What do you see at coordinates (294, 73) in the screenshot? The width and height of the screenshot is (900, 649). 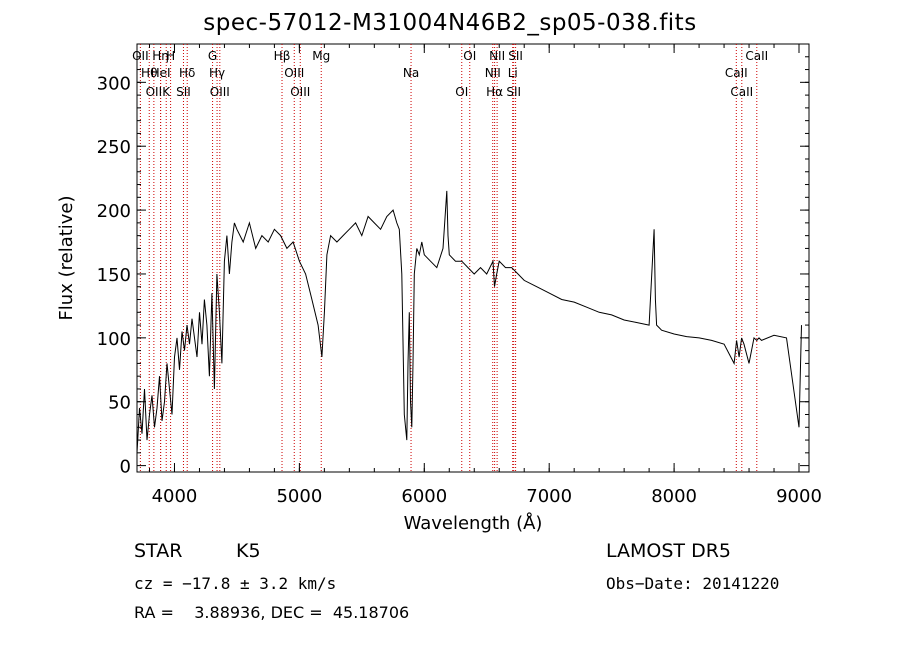 I see `line-label-13: OIII` at bounding box center [294, 73].